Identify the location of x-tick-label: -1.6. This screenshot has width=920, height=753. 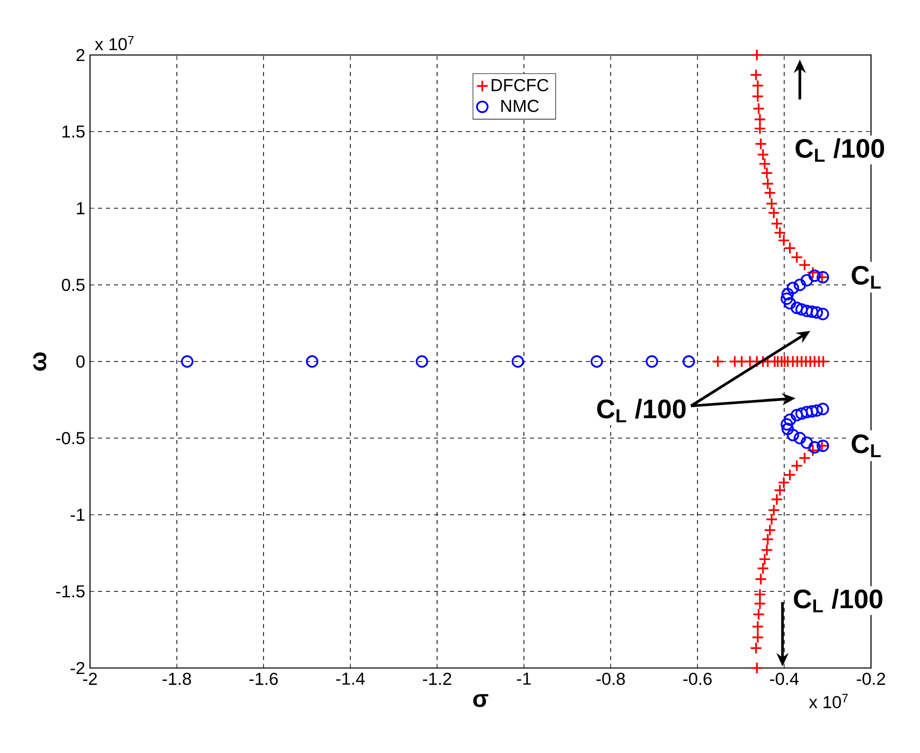
(263, 678).